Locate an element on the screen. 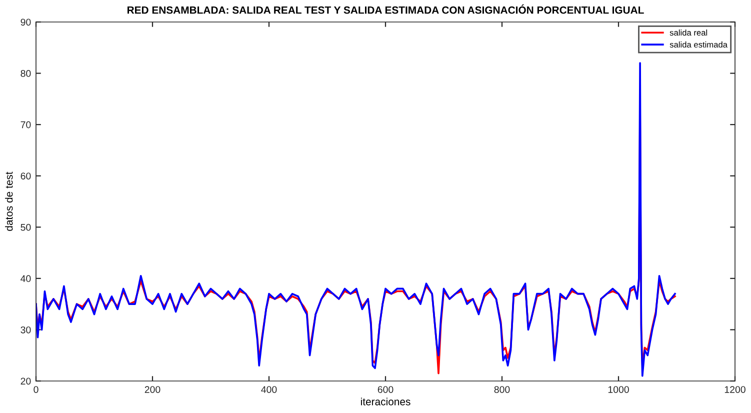  chart-title: RED ENSAMBLADA: SALIDA REAL TEST Y SALIDA ESTIMADA CON ASIGNACIÓN PORCENTUAL IGUAL is located at coordinates (386, 9).